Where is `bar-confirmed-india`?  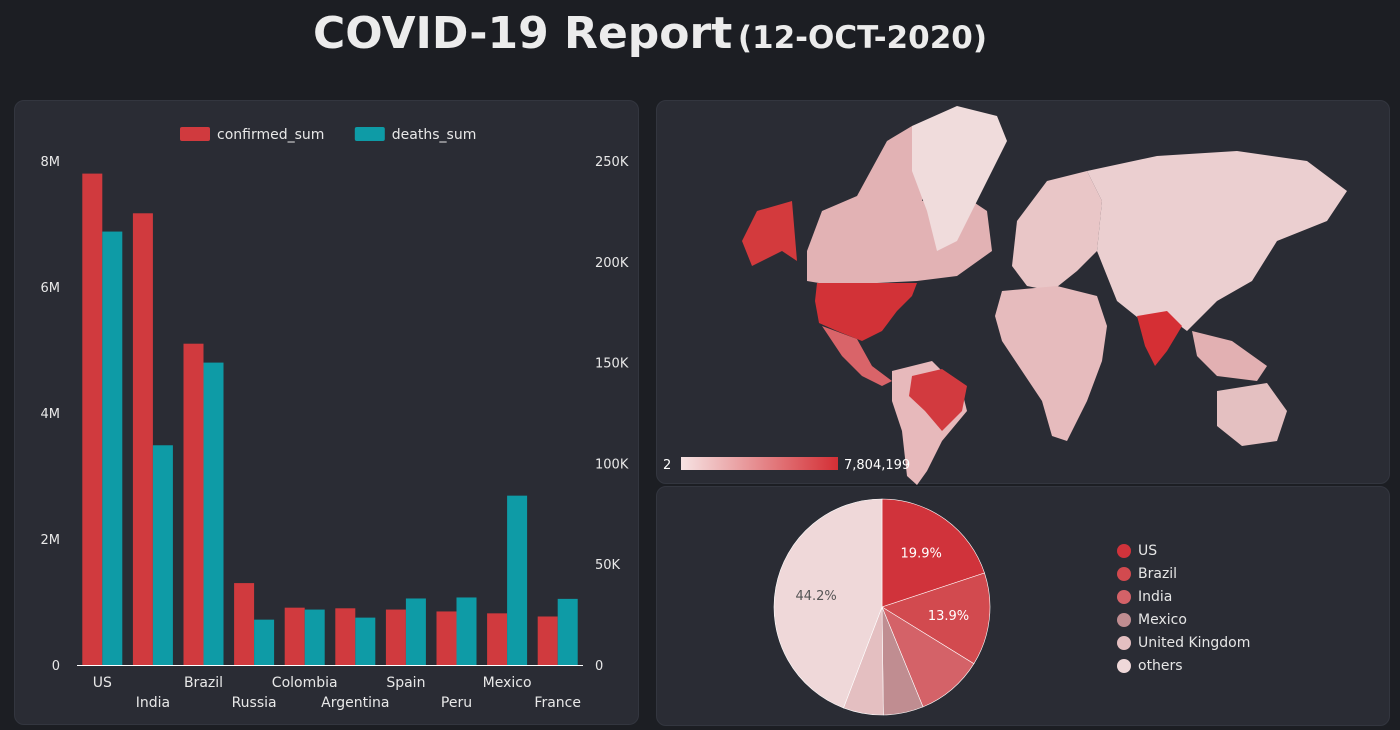 bar-confirmed-india is located at coordinates (142, 439).